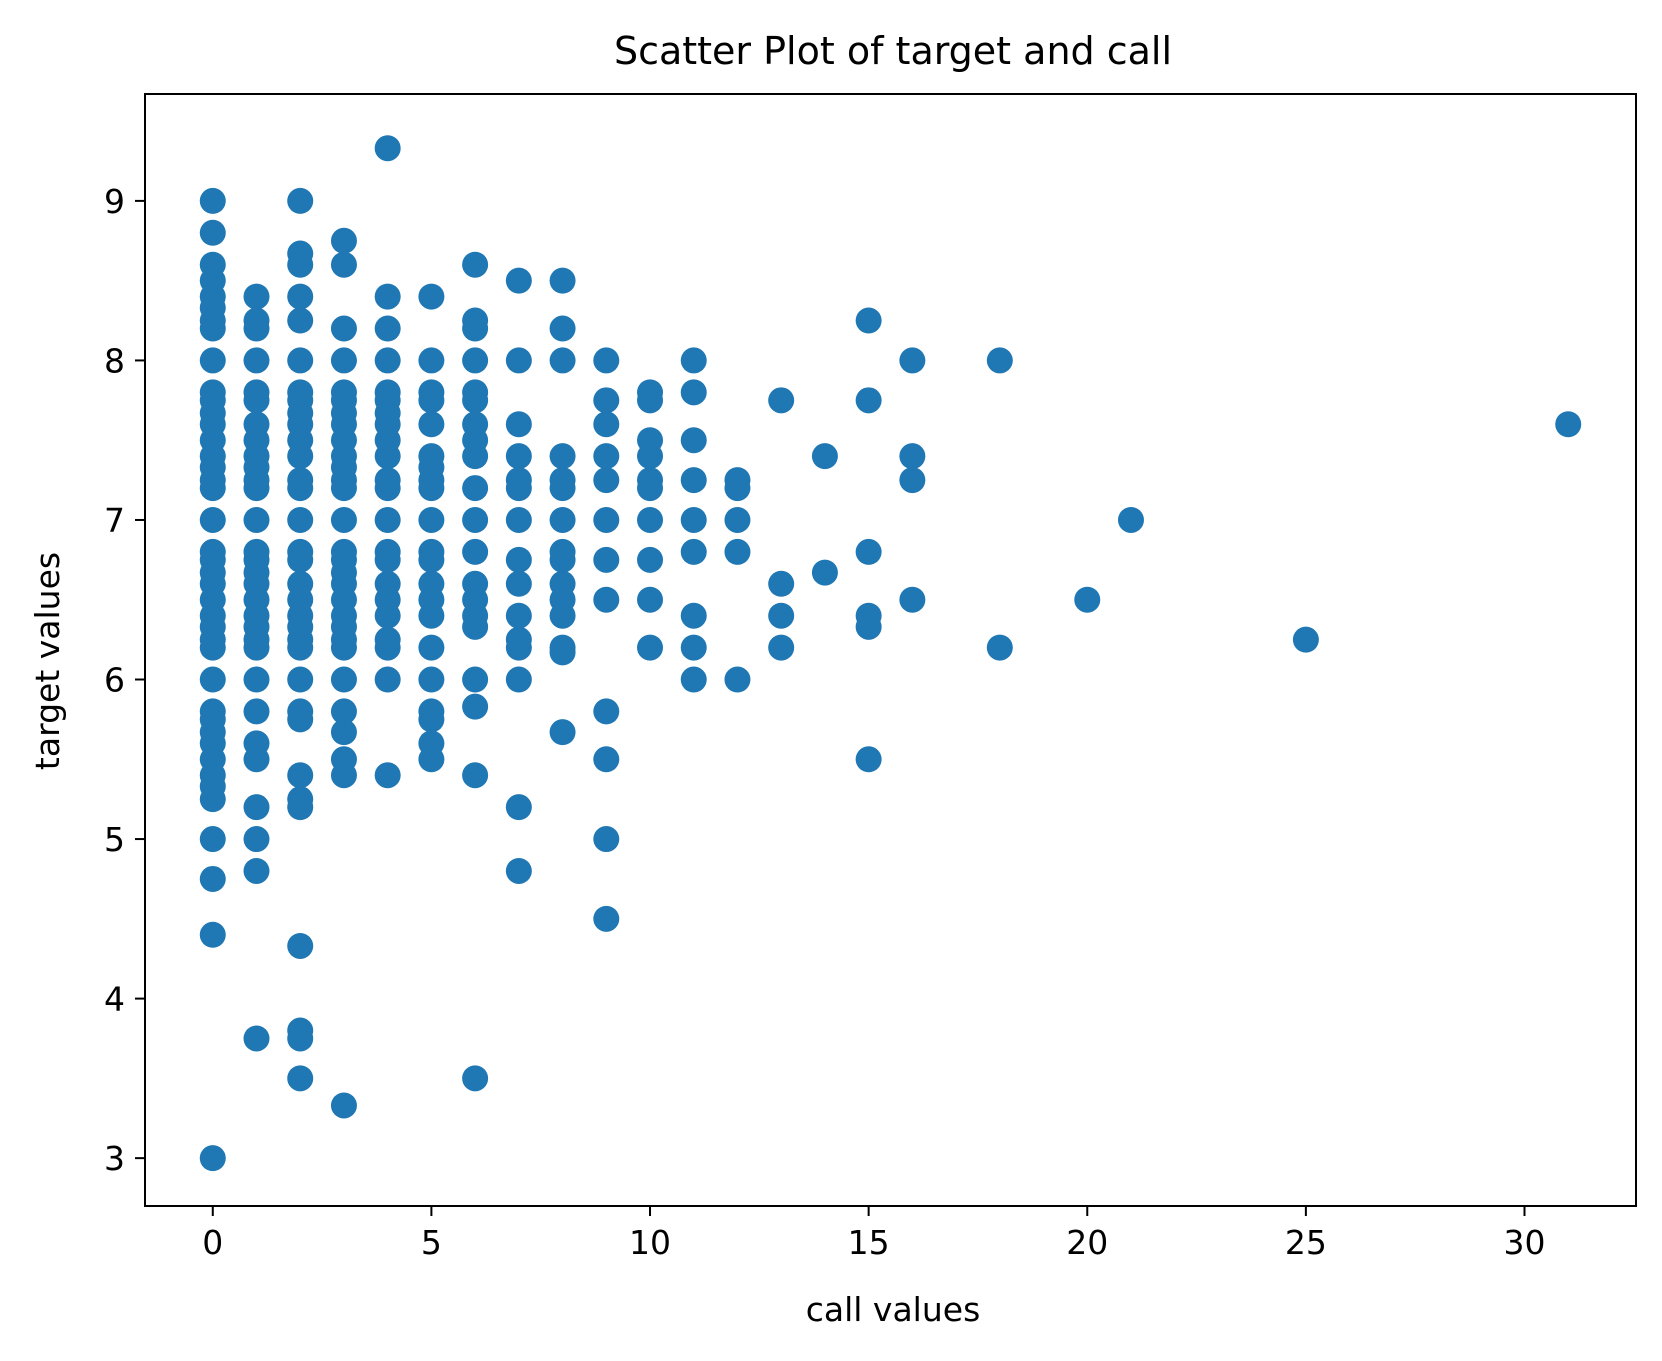 The image size is (1662, 1361). Describe the element at coordinates (114, 201) in the screenshot. I see `y-tick-label: 9` at that location.